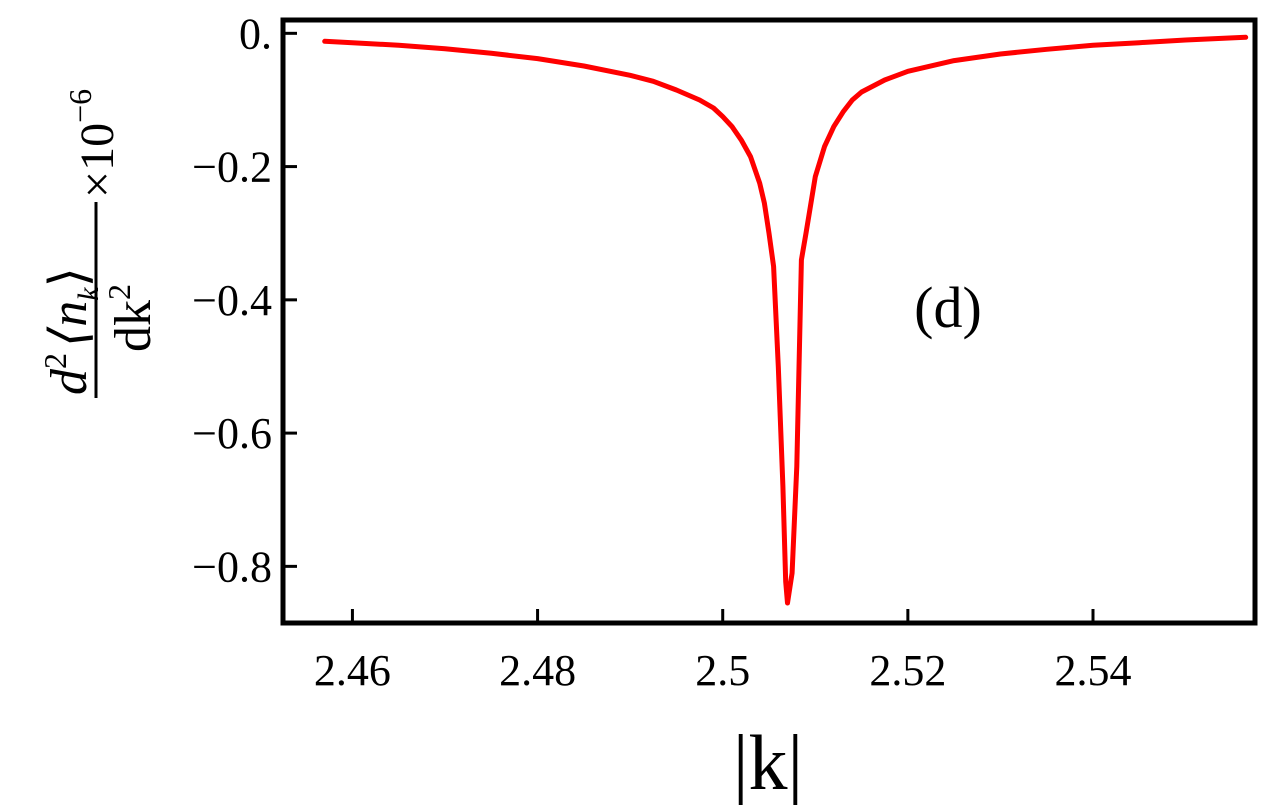 This screenshot has height=805, width=1261. Describe the element at coordinates (93, 143) in the screenshot. I see `y-label-multiplier: ×10−6` at that location.